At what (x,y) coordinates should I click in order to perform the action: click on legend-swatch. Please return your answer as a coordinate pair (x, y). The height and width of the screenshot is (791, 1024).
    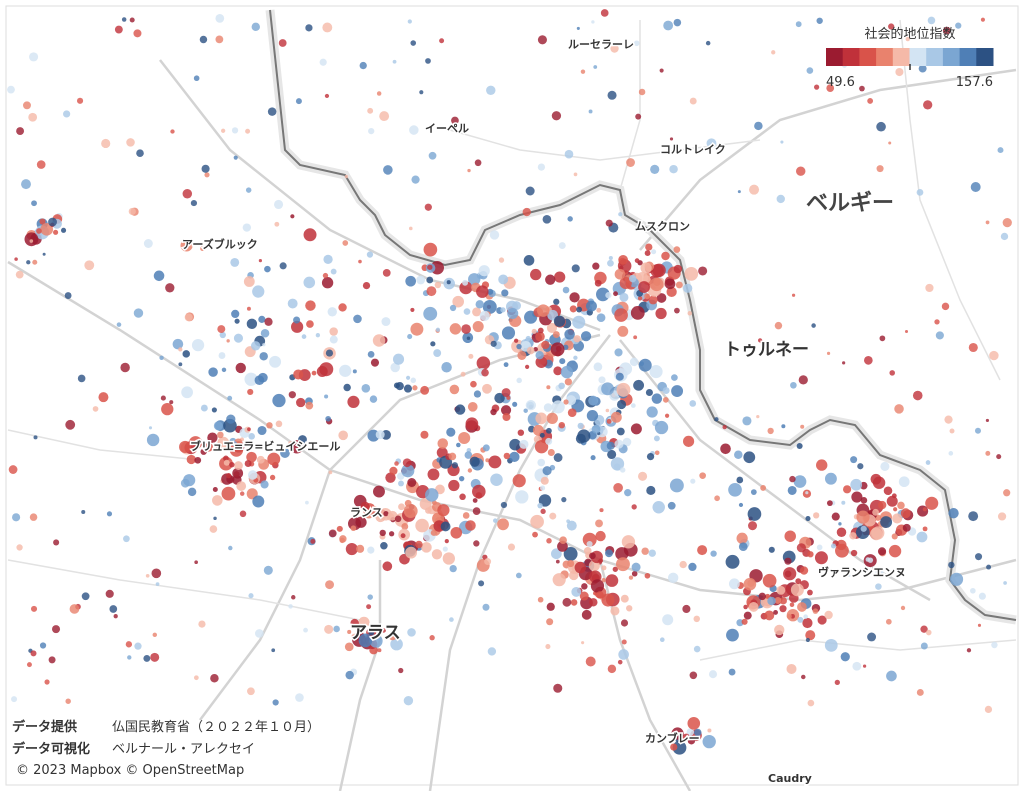
    Looking at the image, I should click on (868, 57).